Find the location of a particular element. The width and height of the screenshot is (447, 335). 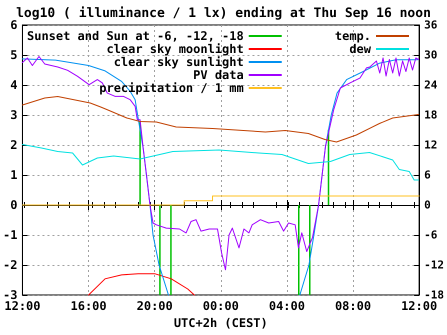

legend-label: clear sky sunlight is located at coordinates (179, 62).